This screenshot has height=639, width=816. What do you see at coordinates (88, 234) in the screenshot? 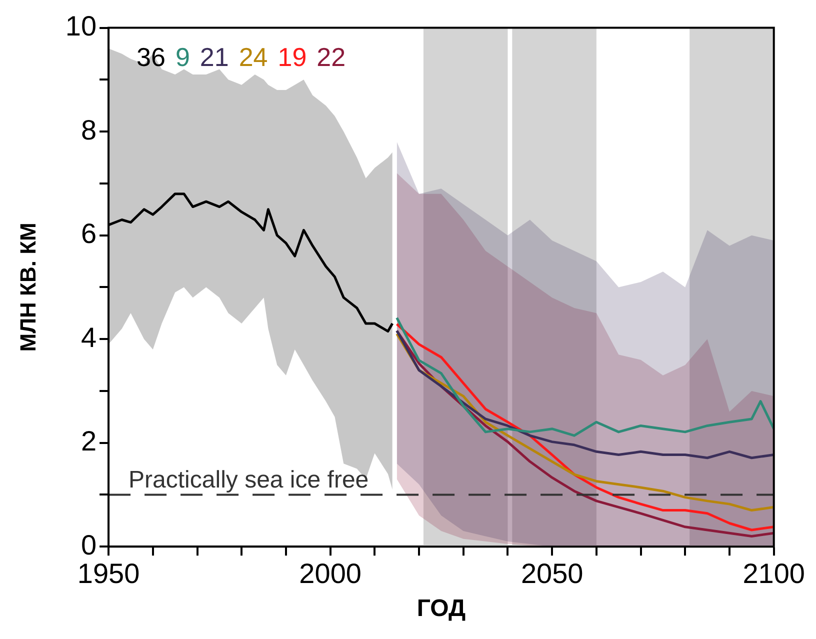
I see `y-tick-label: 6` at bounding box center [88, 234].